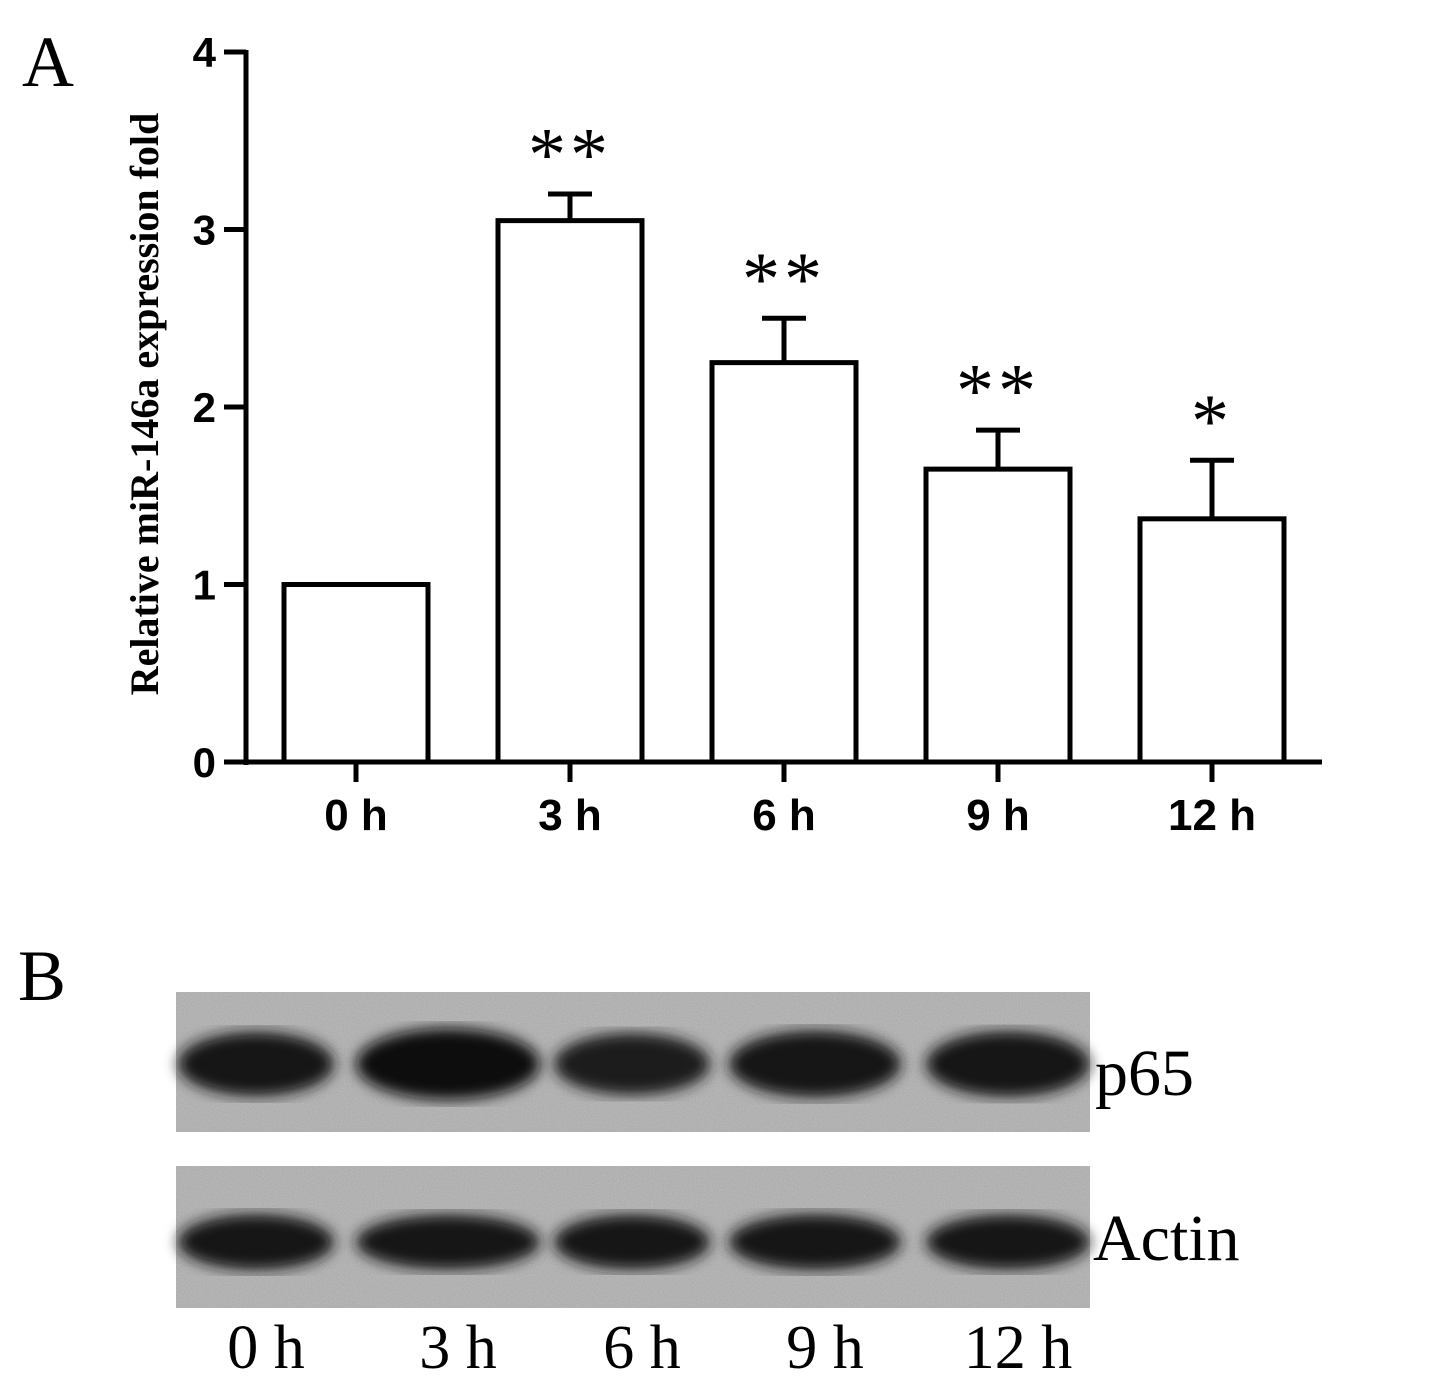 This screenshot has width=1441, height=1385. I want to click on x-tick-label-1: 3 h, so click(570, 815).